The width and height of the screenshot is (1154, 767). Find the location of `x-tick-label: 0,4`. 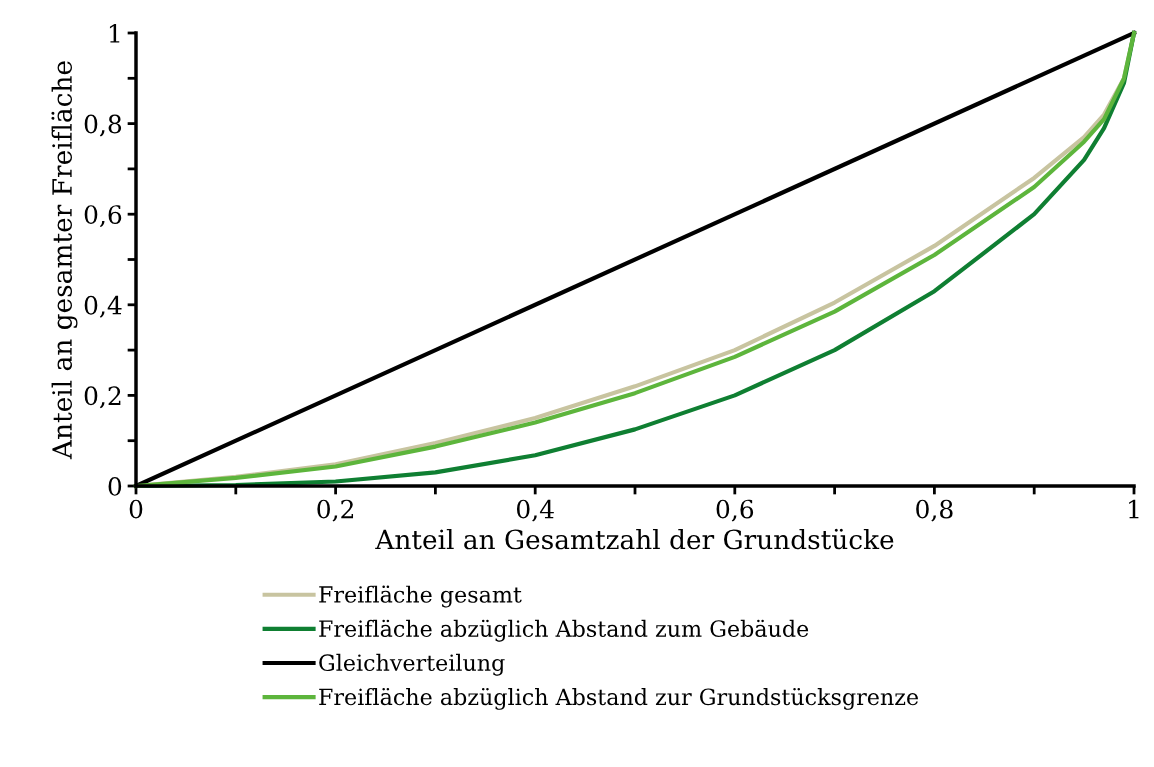

x-tick-label: 0,4 is located at coordinates (535, 510).